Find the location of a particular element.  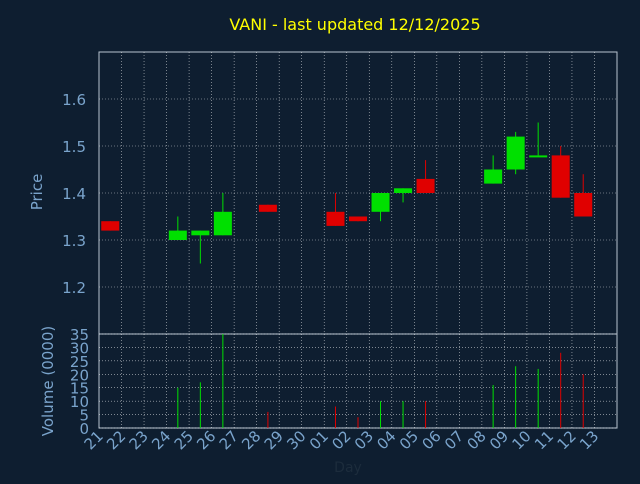

price-axis-label: Price is located at coordinates (37, 192).